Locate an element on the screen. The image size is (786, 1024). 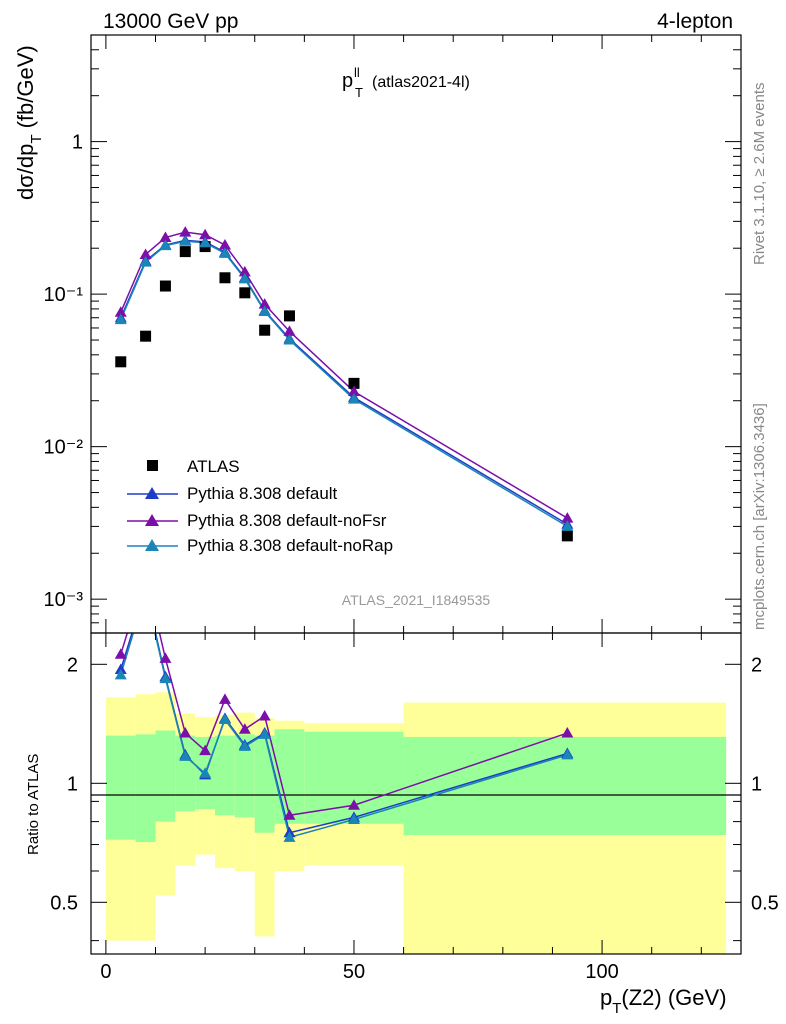
ratio-ylabel: Ratio to ATLAS is located at coordinates (33, 804).